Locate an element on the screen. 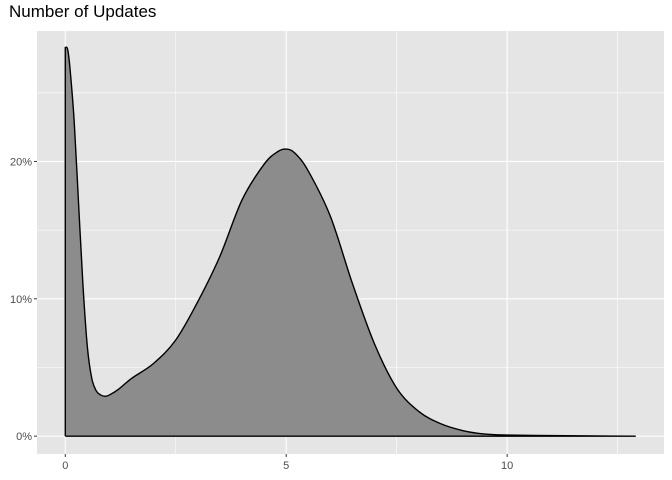  y-tick-label: 20% is located at coordinates (21, 162).